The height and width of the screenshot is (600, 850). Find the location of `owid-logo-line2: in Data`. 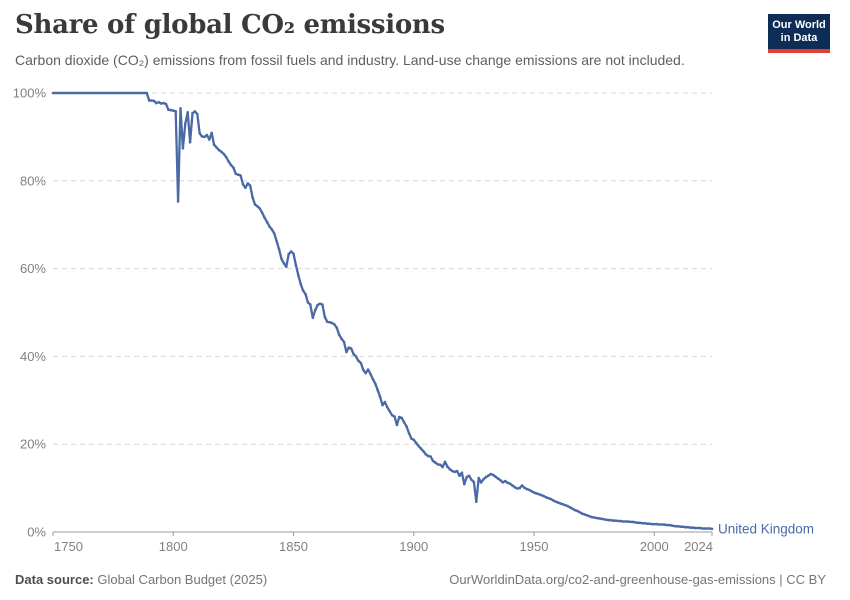

owid-logo-line2: in Data is located at coordinates (799, 38).